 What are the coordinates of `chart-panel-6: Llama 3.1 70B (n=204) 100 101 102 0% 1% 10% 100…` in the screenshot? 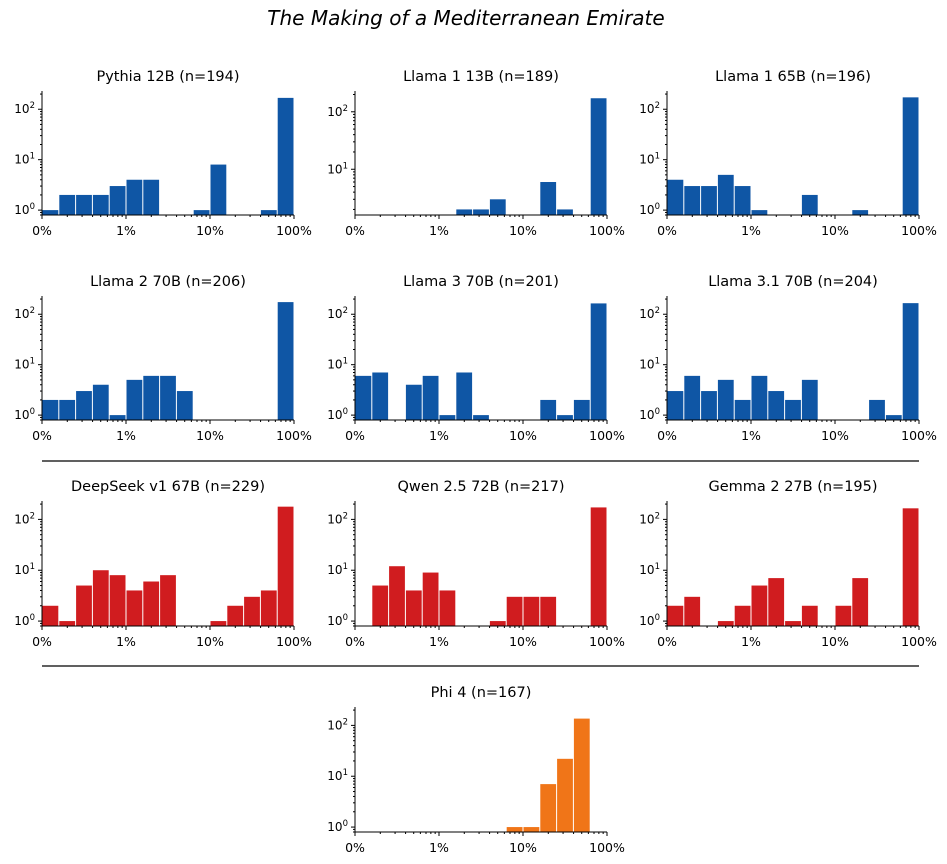 It's located at (788, 358).